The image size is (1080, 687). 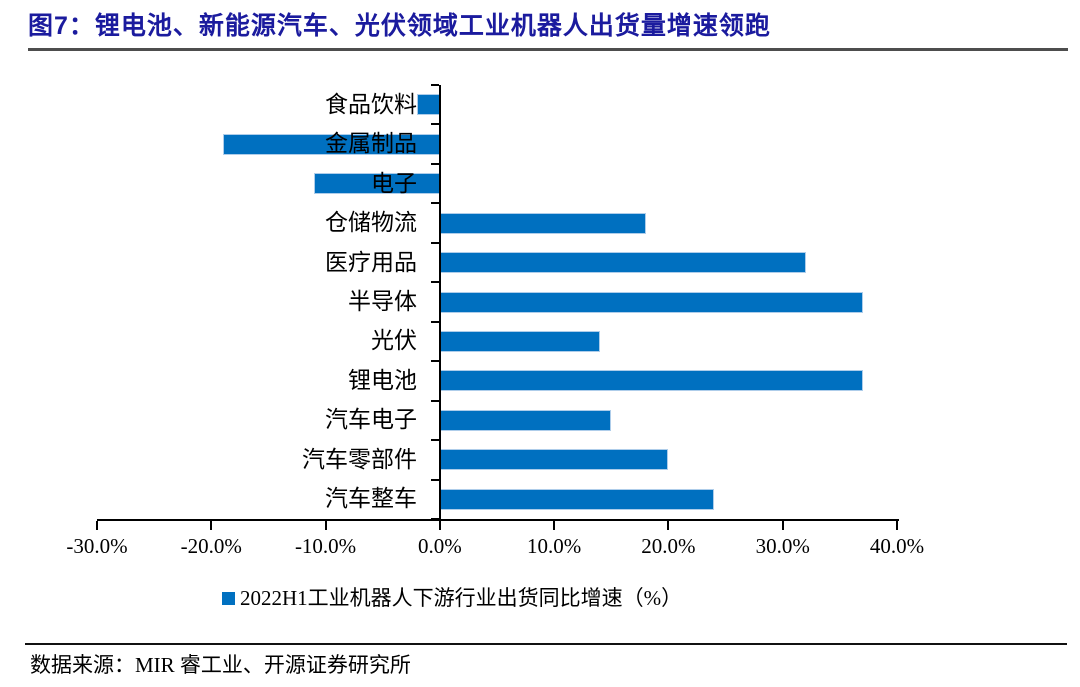 What do you see at coordinates (382, 301) in the screenshot?
I see `category-label: 半导体` at bounding box center [382, 301].